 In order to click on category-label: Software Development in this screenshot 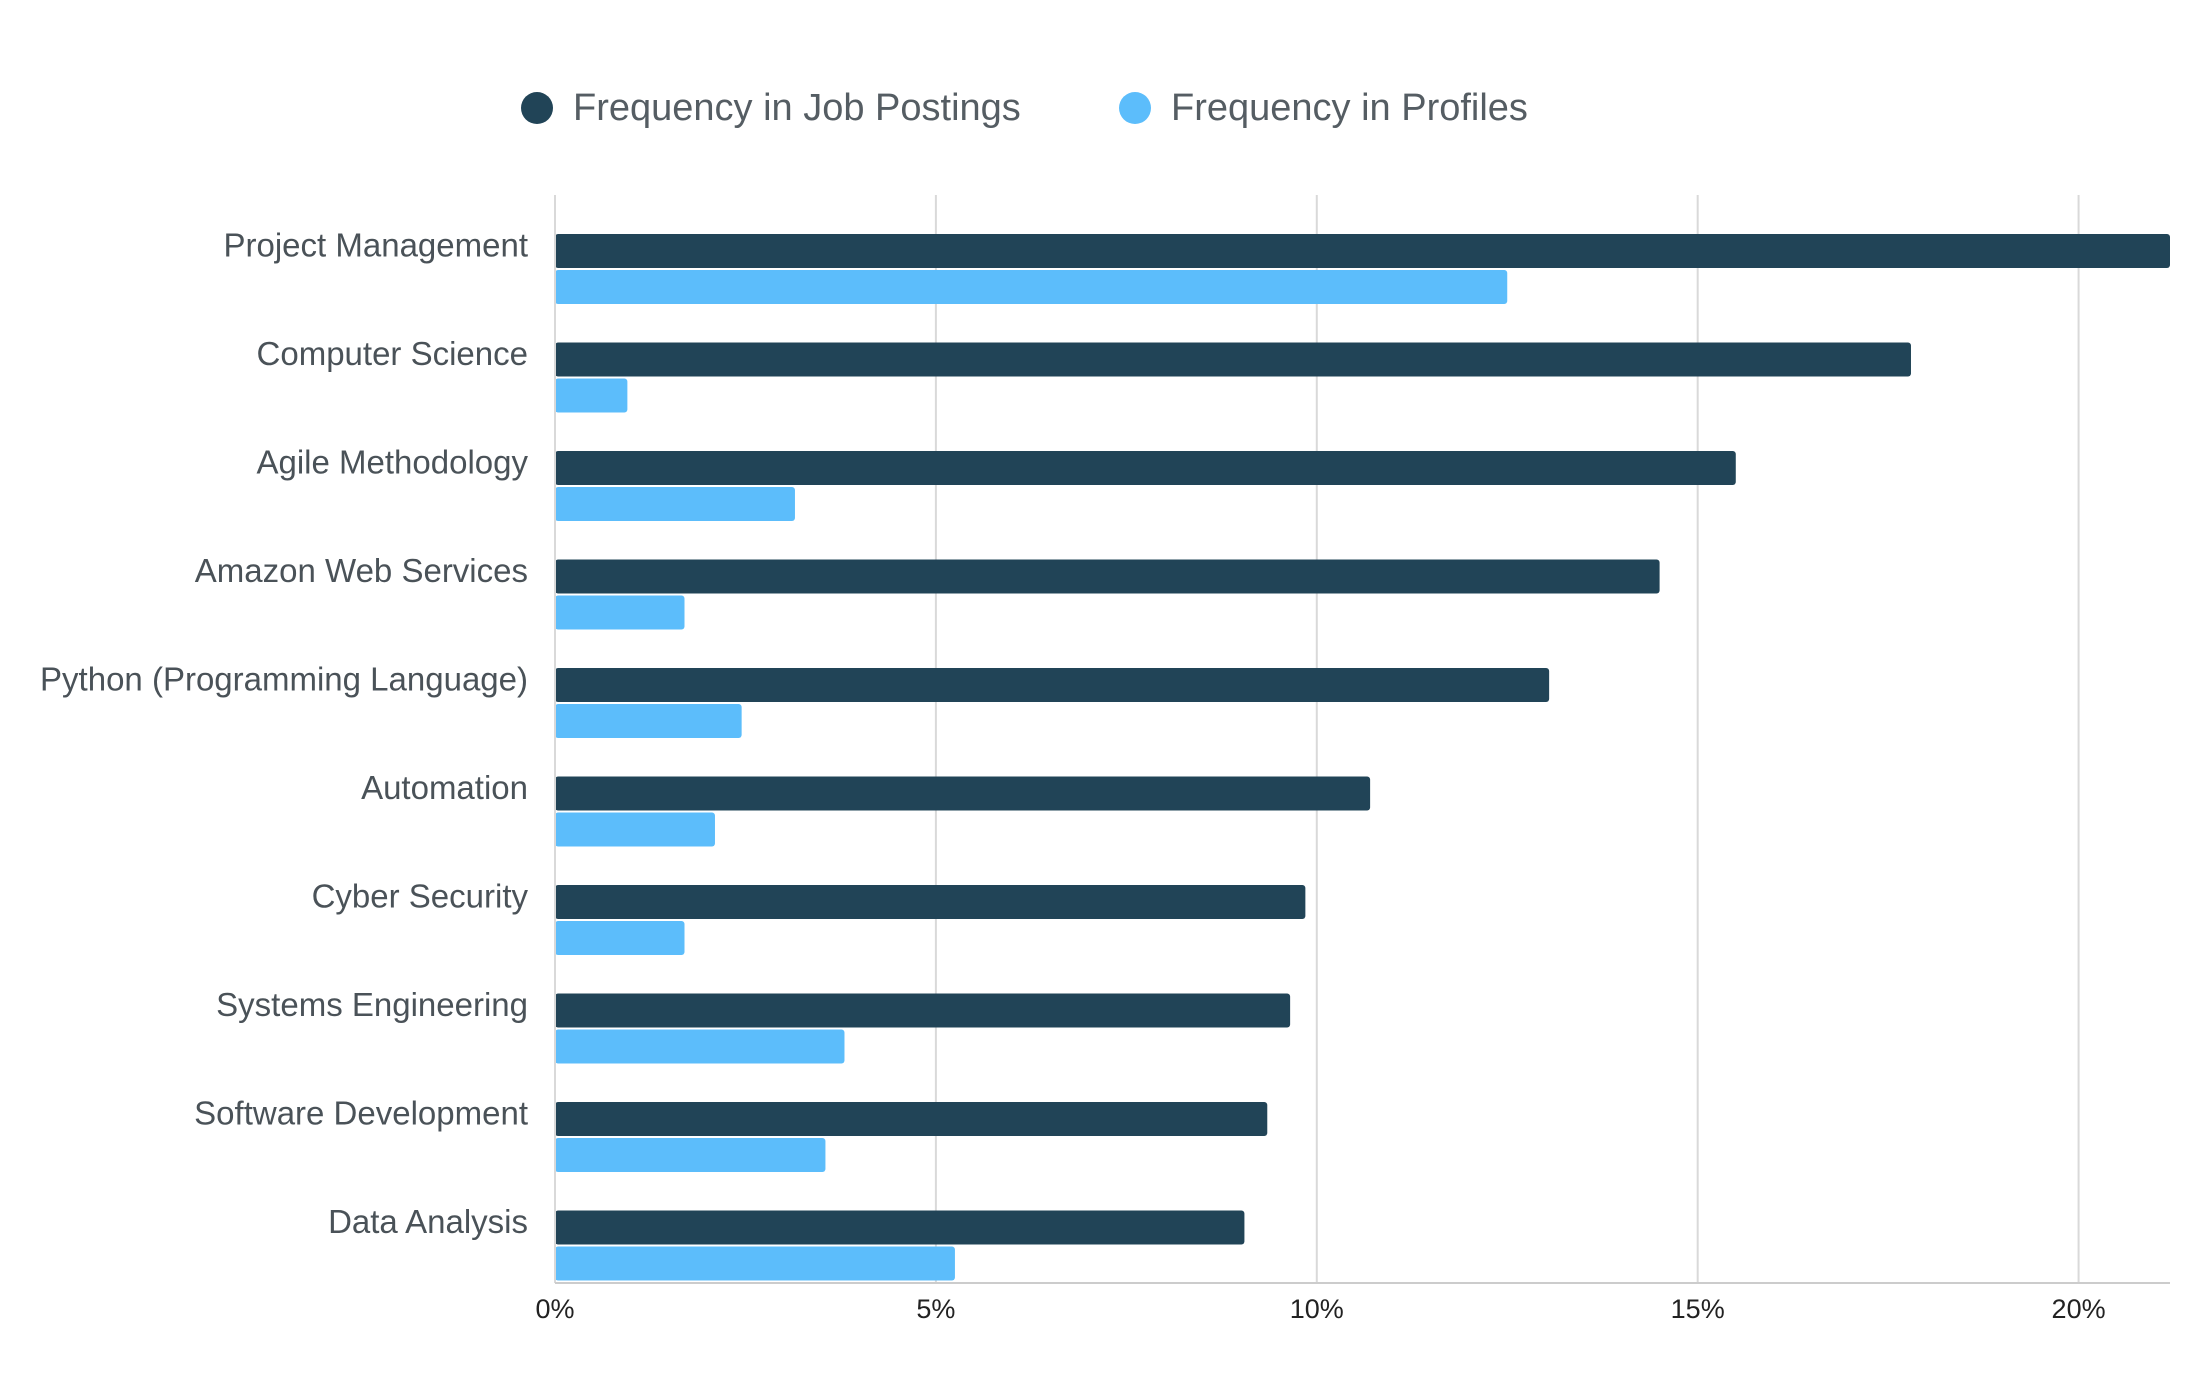, I will do `click(361, 1113)`.